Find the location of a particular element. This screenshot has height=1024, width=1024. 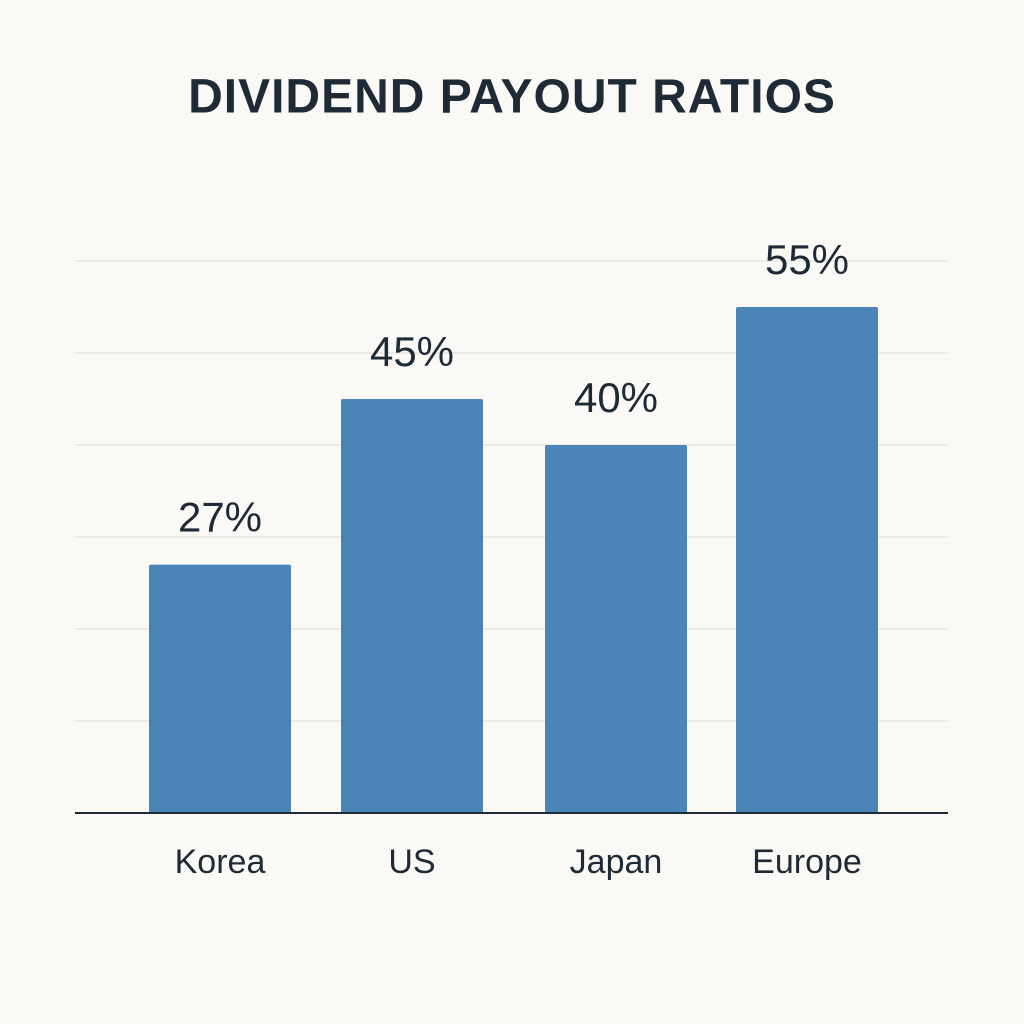

x-tick-label: Korea is located at coordinates (220, 862).